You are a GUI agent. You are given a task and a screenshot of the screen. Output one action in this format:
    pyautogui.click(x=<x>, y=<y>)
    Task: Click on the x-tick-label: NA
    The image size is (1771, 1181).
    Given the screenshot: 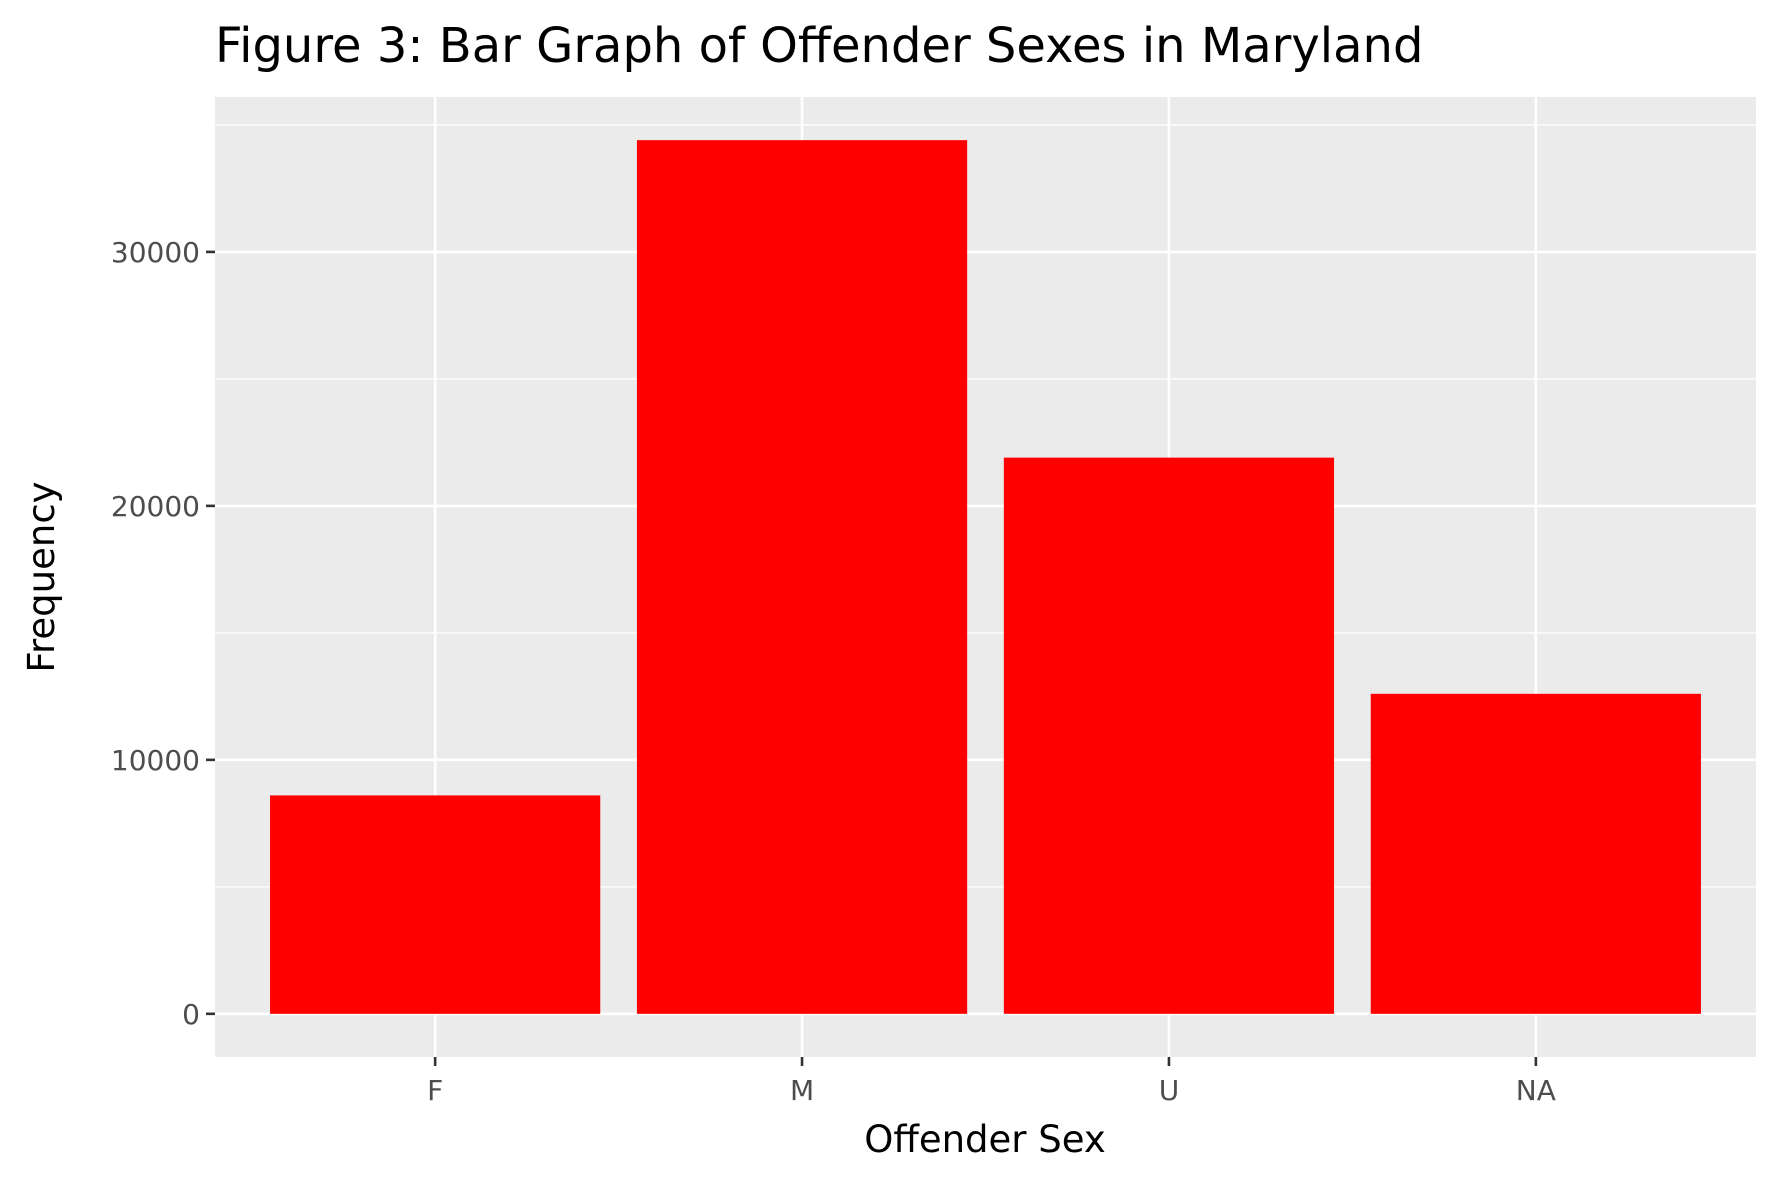 What is the action you would take?
    pyautogui.click(x=1536, y=1090)
    